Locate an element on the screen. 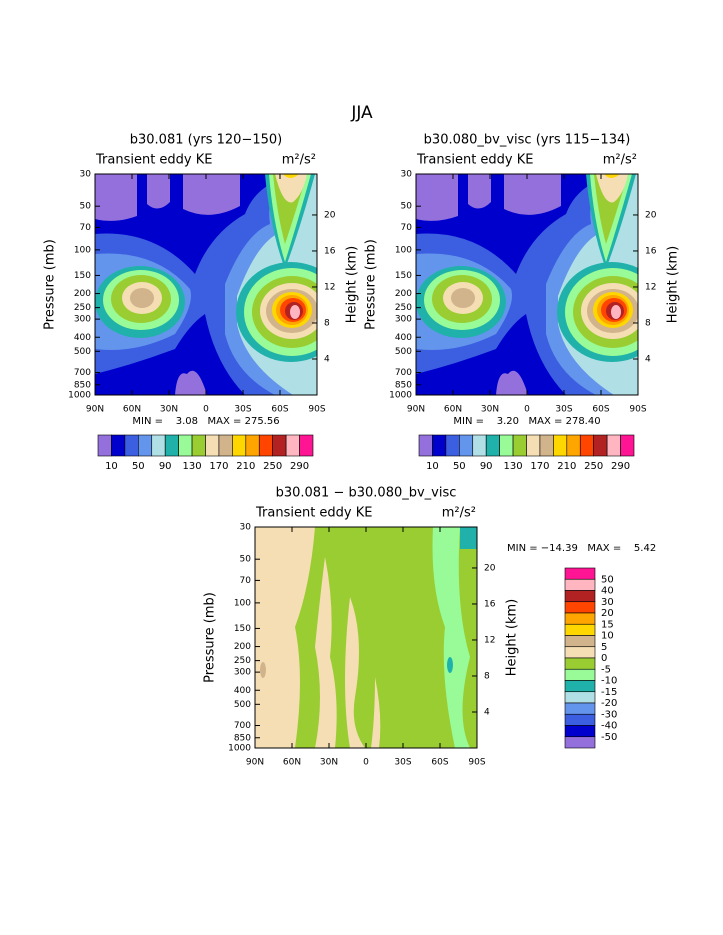  y-tick-label: 1000 is located at coordinates (79, 396).